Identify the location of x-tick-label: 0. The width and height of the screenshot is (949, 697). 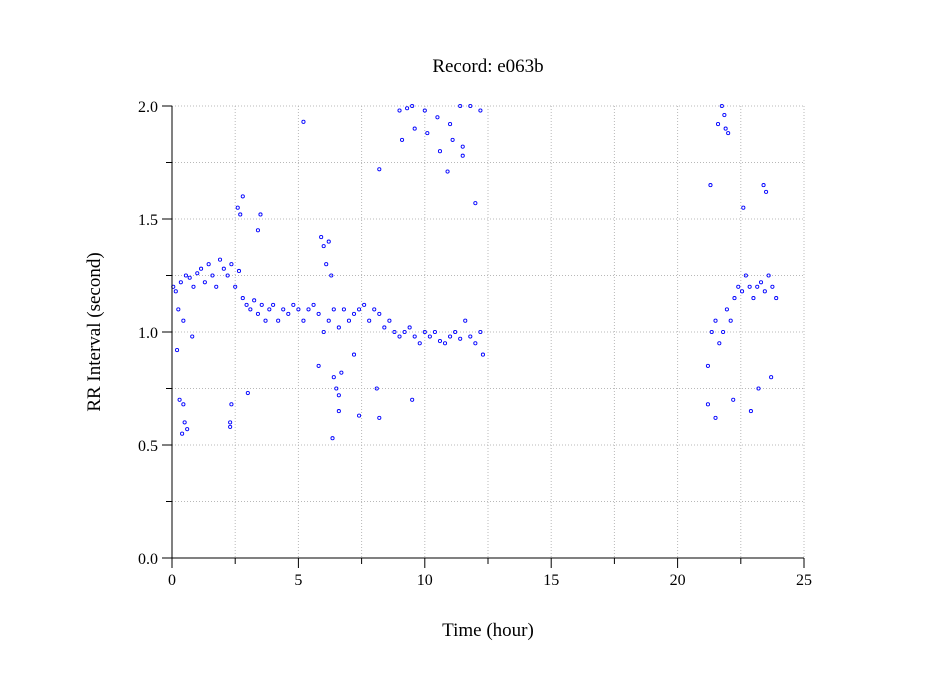
(172, 580).